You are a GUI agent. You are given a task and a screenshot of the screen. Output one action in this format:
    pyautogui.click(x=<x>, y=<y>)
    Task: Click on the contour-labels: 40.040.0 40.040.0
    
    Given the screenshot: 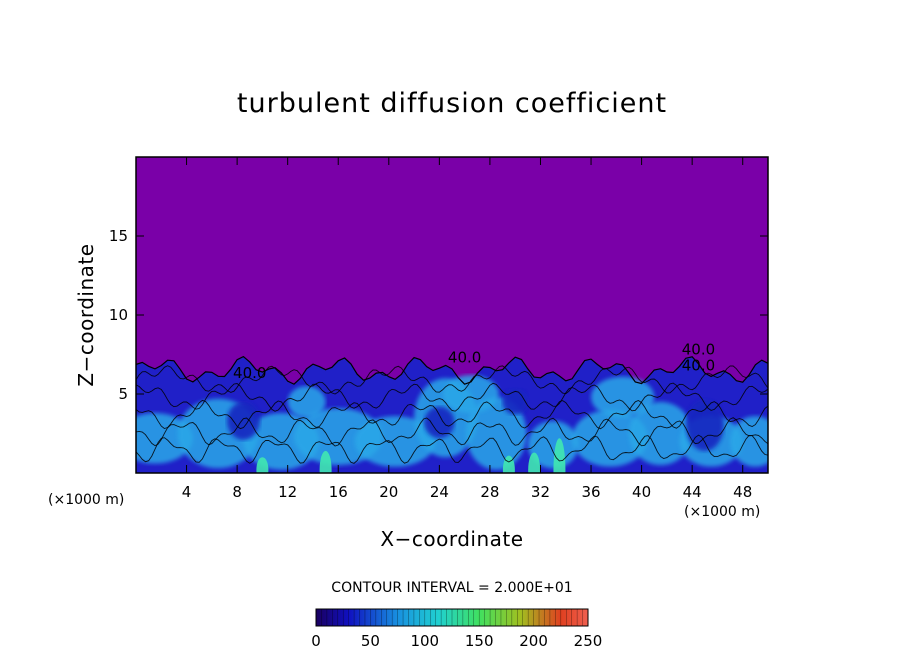 What is the action you would take?
    pyautogui.click(x=474, y=362)
    